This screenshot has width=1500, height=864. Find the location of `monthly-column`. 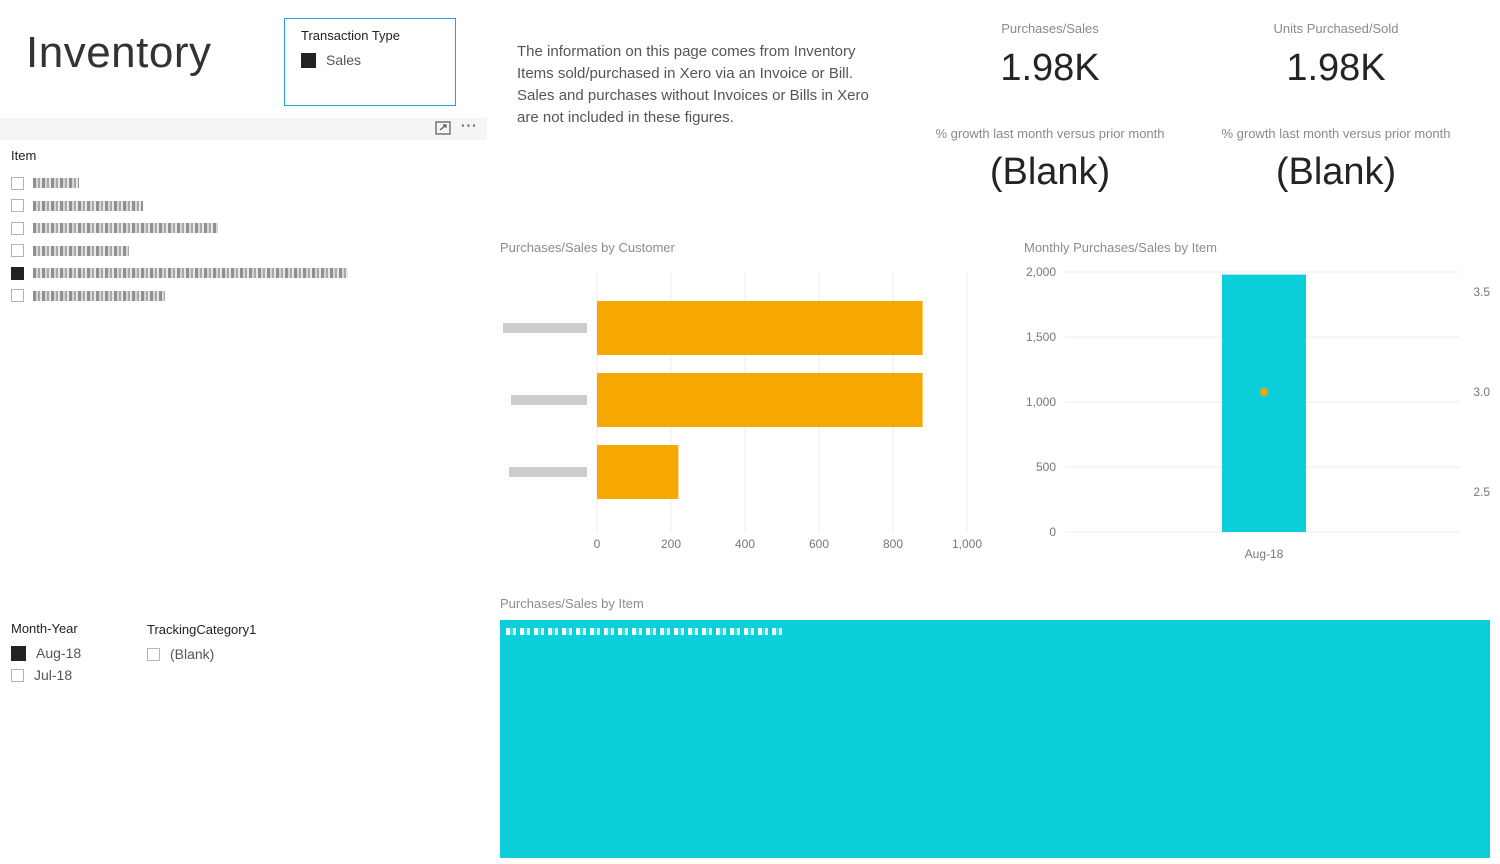

monthly-column is located at coordinates (1264, 403).